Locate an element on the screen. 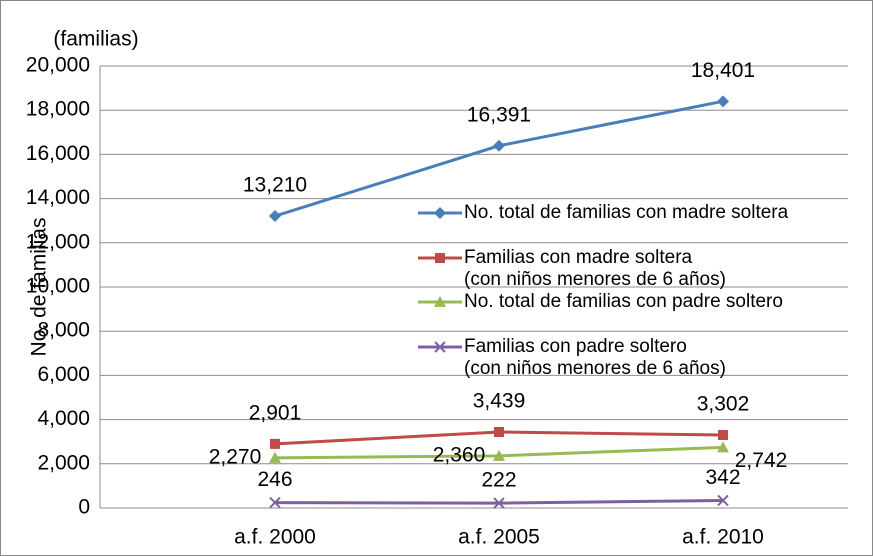  y-tick-label: 14,000 is located at coordinates (58, 197).